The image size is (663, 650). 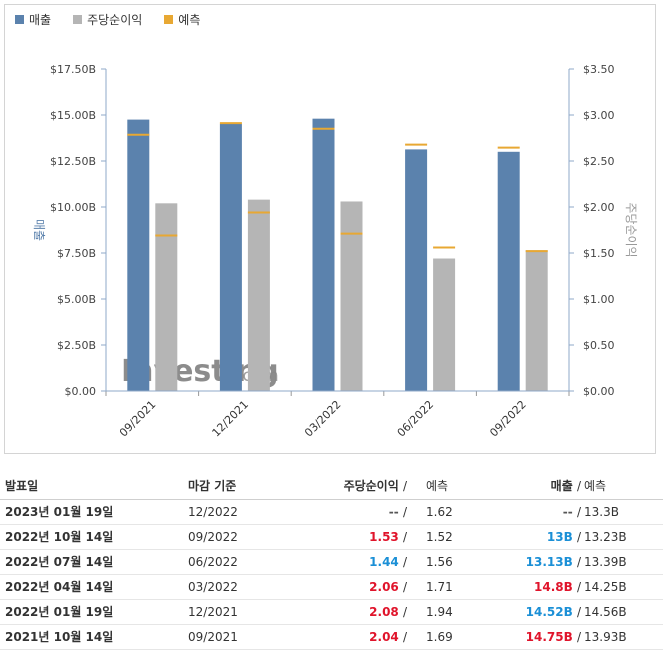 What do you see at coordinates (599, 115) in the screenshot?
I see `y-right-tick-label: $3.00` at bounding box center [599, 115].